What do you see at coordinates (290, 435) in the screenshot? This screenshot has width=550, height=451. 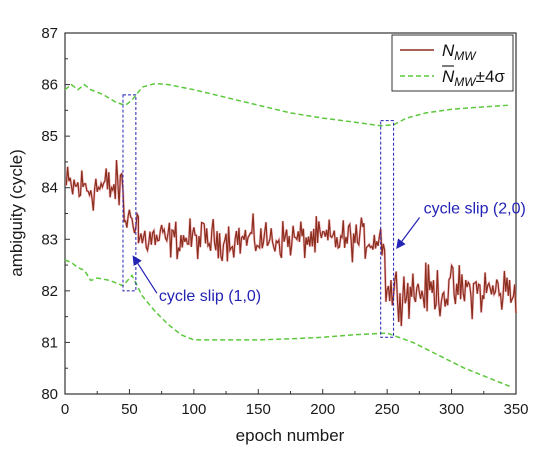 I see `x-axis-title: epoch number` at bounding box center [290, 435].